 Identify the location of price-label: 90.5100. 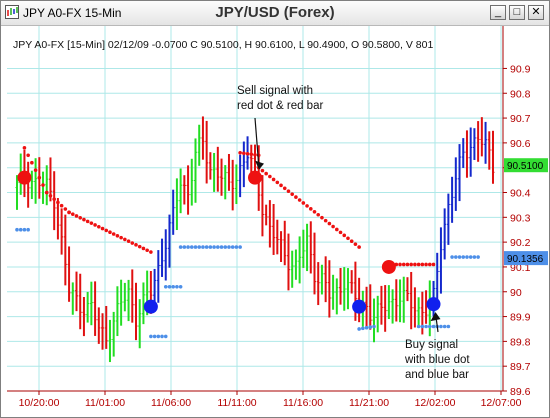
(525, 166).